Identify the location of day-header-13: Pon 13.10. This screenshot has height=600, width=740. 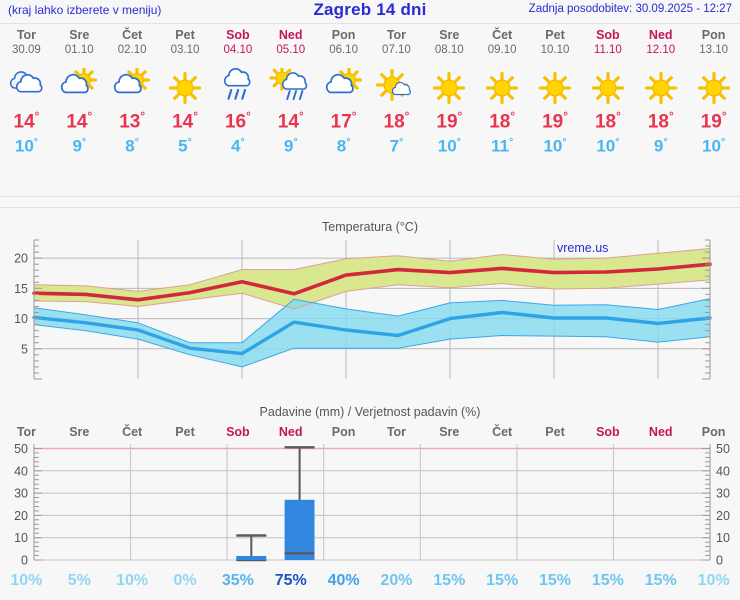
(713, 46).